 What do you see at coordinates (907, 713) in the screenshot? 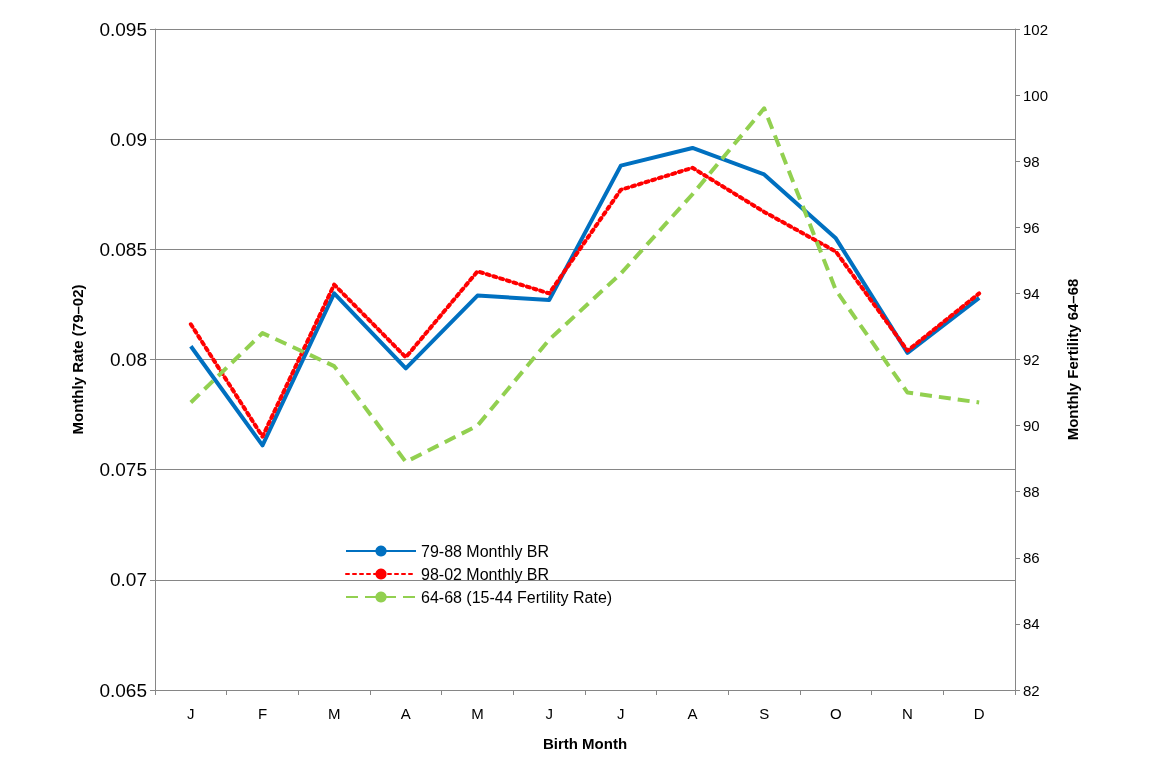
I see `x-tick-label: N` at bounding box center [907, 713].